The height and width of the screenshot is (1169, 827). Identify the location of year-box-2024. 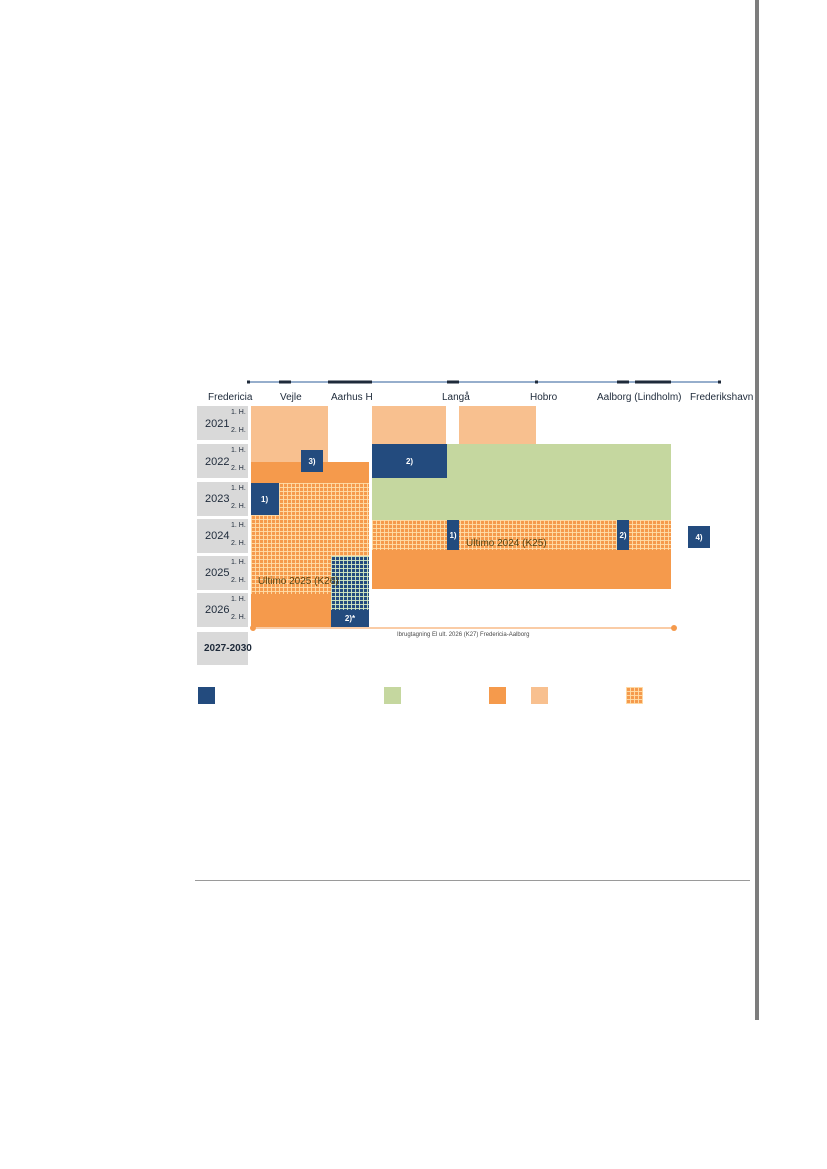
(222, 536).